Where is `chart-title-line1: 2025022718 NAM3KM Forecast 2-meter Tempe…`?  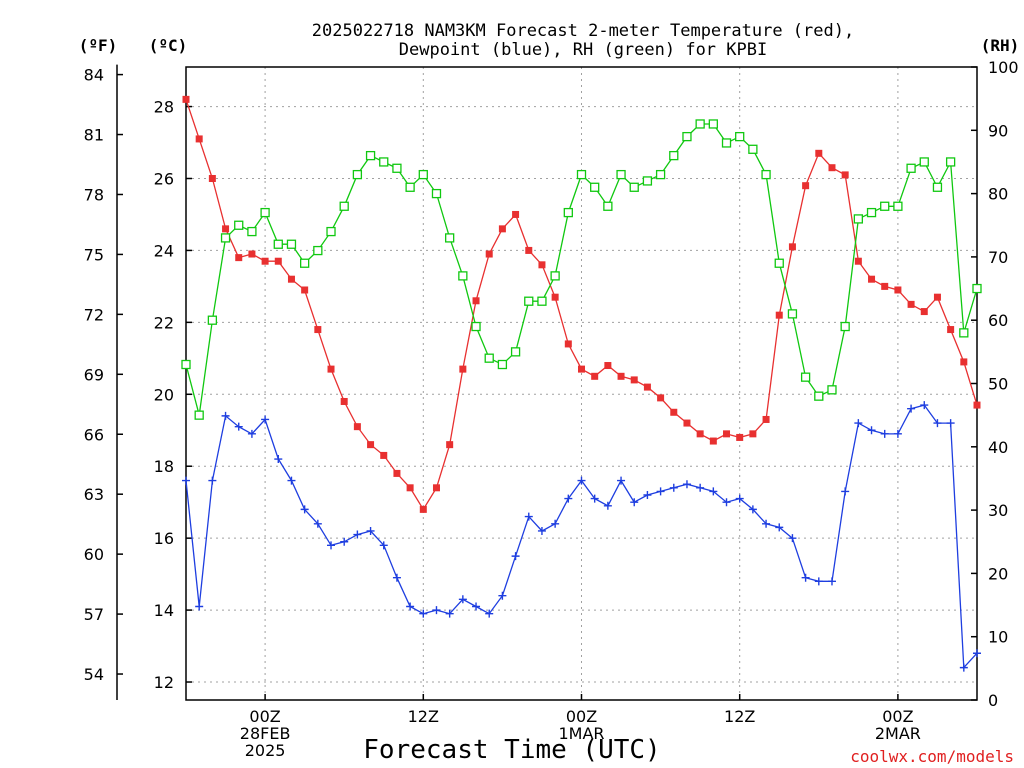 chart-title-line1: 2025022718 NAM3KM Forecast 2-meter Tempe… is located at coordinates (583, 31).